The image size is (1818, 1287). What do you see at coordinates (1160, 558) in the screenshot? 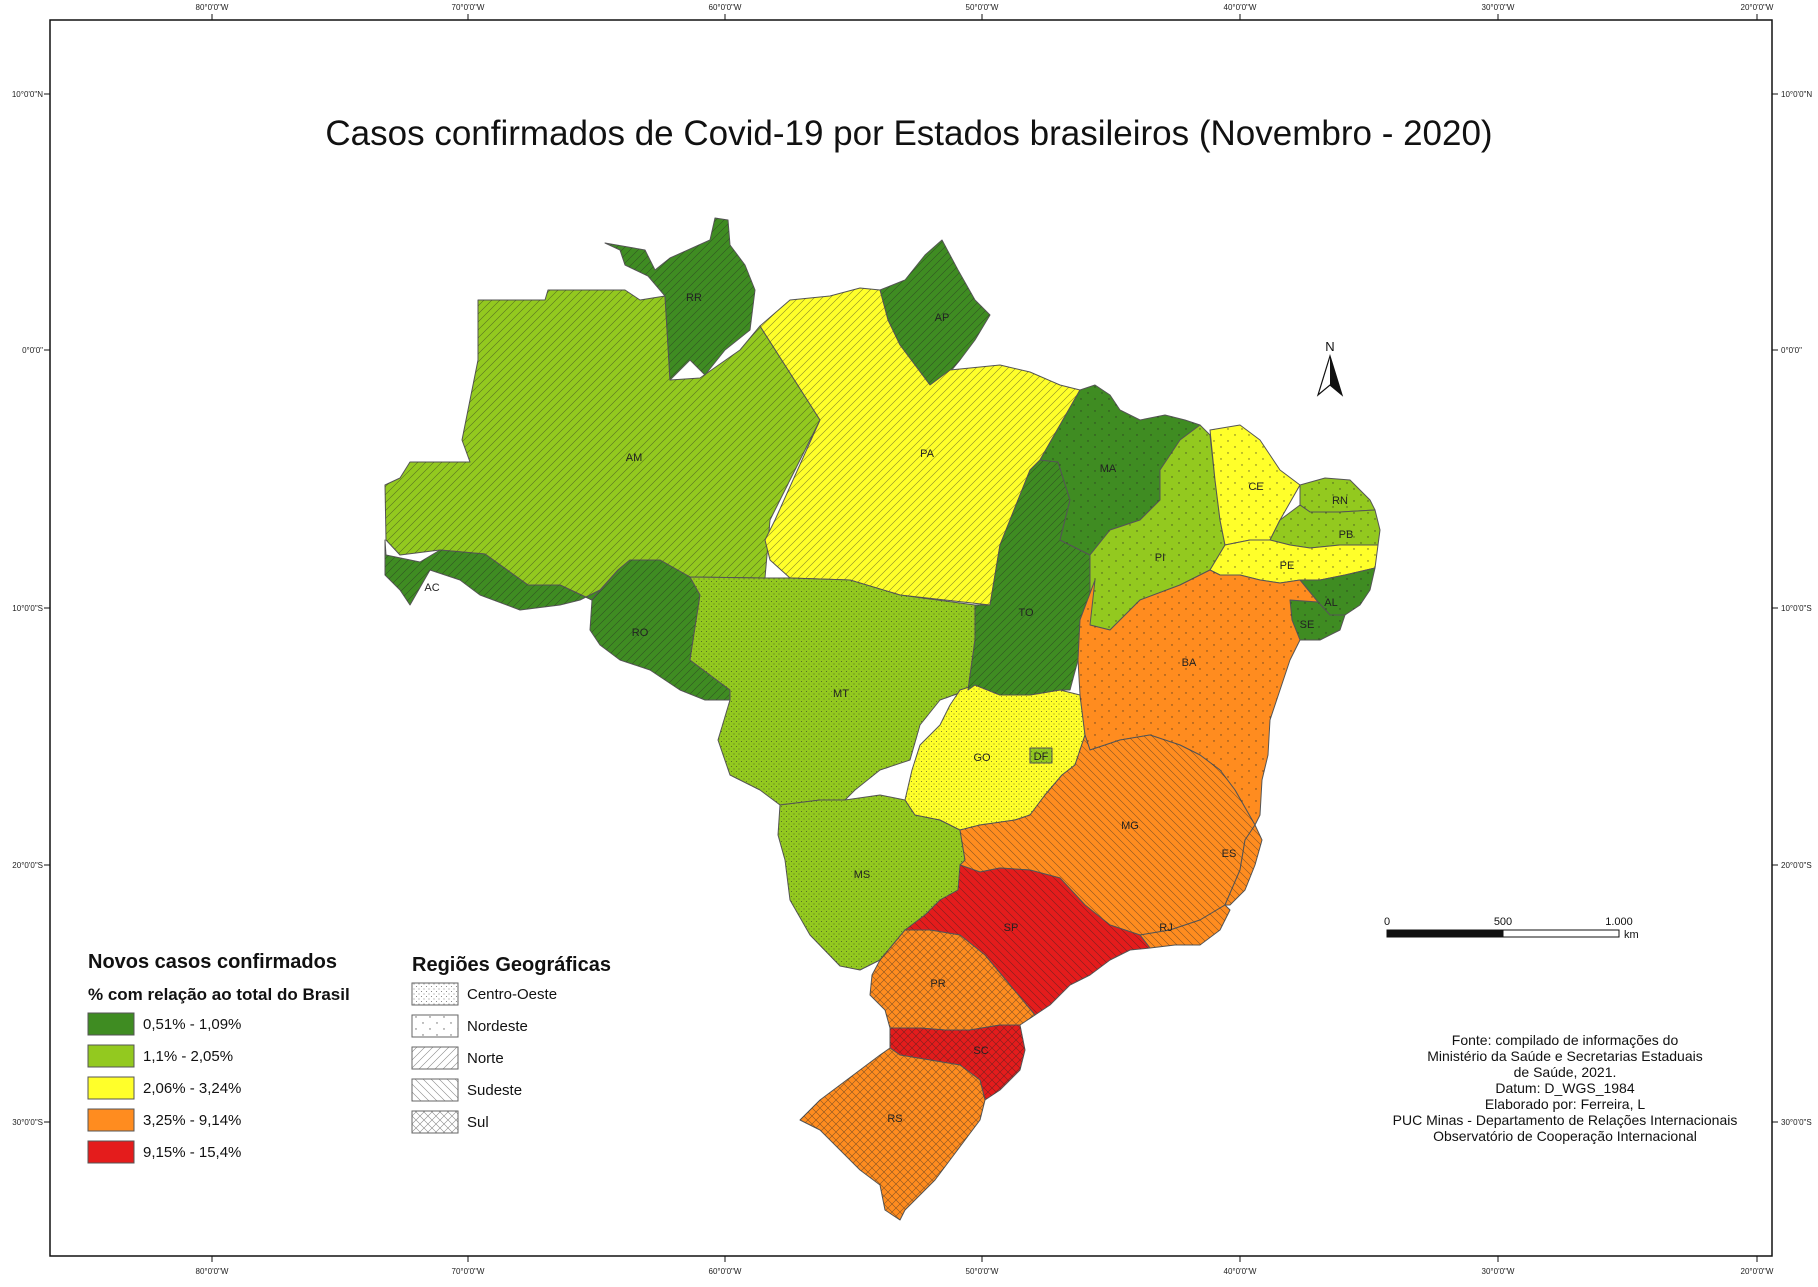
I see `state-label-pi: PI` at bounding box center [1160, 558].